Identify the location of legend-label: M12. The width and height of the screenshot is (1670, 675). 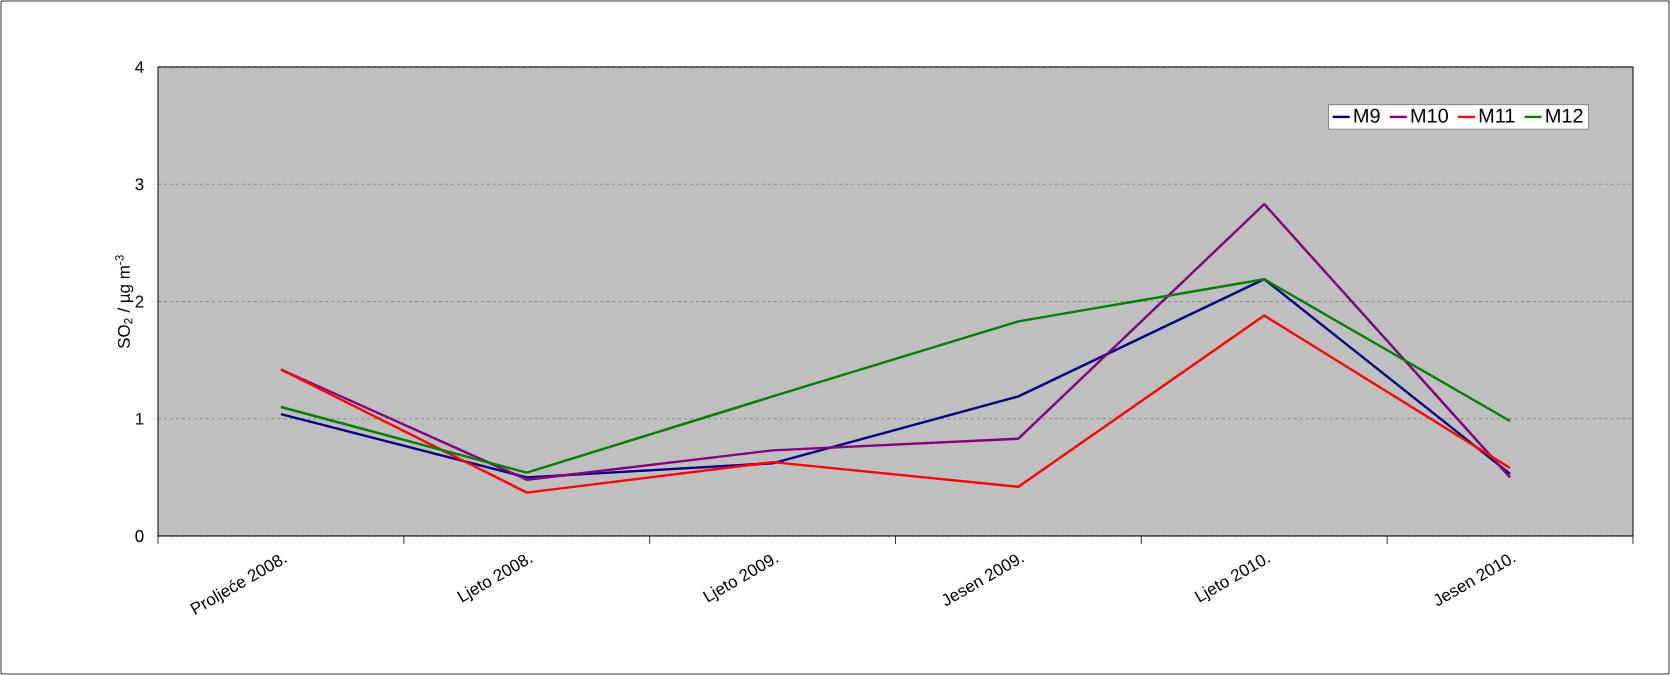
(1564, 115).